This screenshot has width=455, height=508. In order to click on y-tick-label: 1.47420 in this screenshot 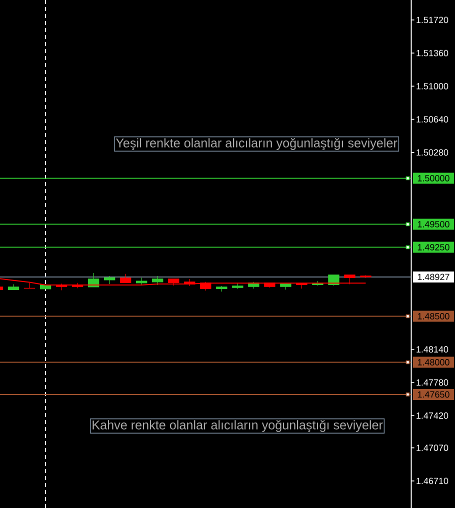, I will do `click(432, 415)`.